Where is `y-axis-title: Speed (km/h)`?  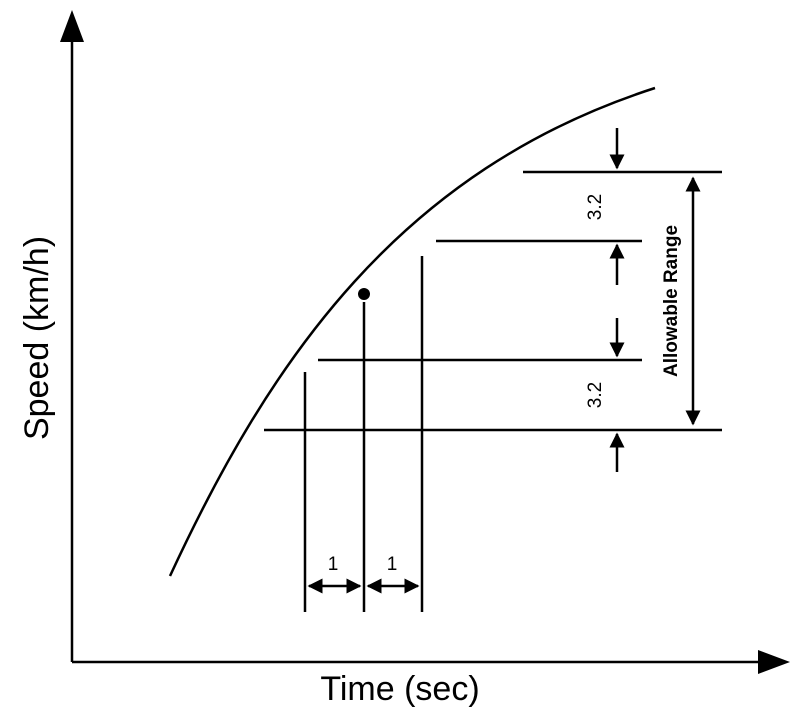 y-axis-title: Speed (km/h) is located at coordinates (37, 338).